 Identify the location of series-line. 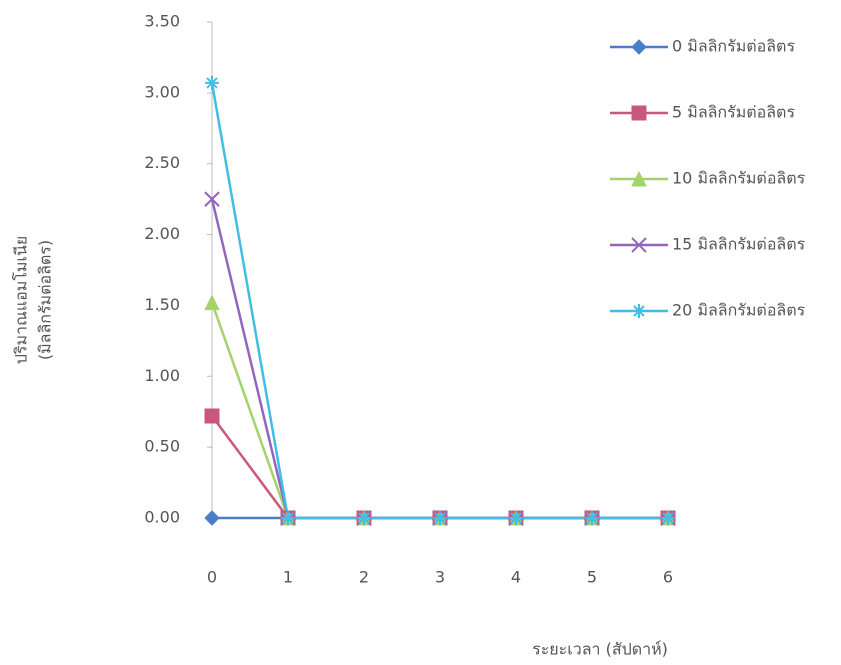
(439, 467).